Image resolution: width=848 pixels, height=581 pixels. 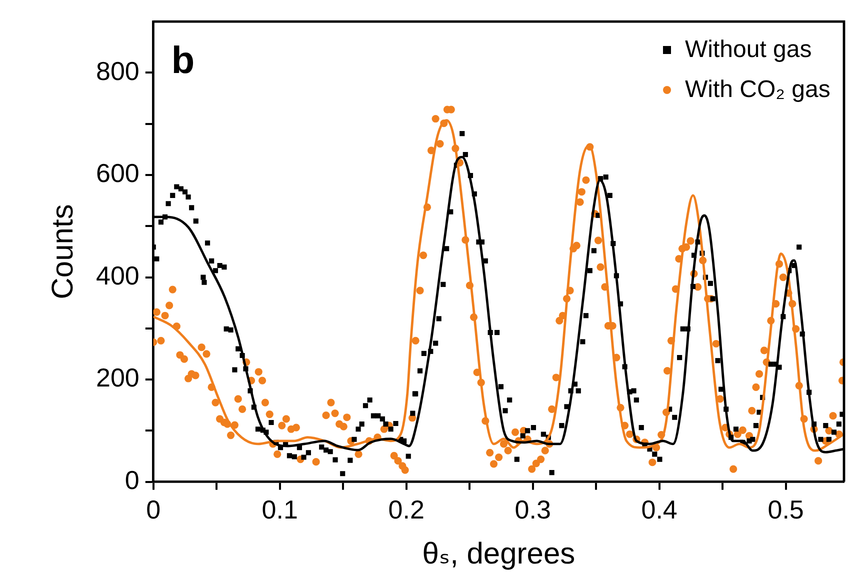 I want to click on x-tick-label: 0.5, so click(x=786, y=509).